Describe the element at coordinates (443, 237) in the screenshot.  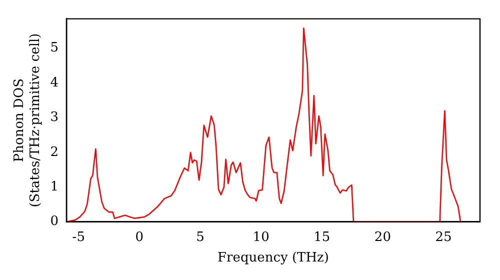
I see `x-tick-label: 25` at that location.